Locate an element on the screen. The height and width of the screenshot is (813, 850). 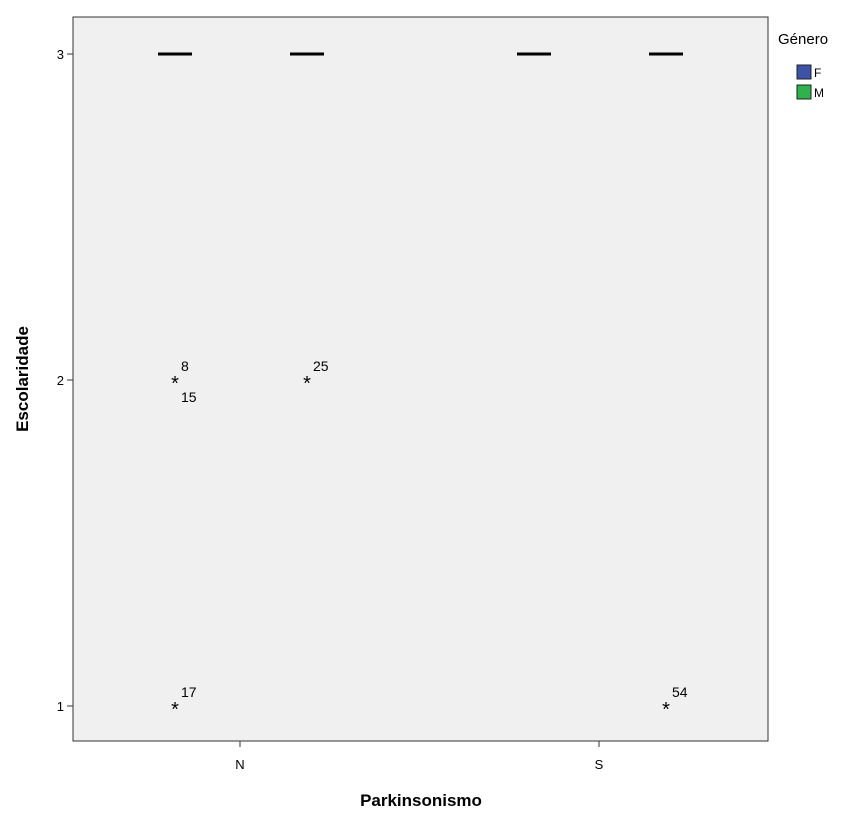
legend-label-m: M is located at coordinates (819, 93).